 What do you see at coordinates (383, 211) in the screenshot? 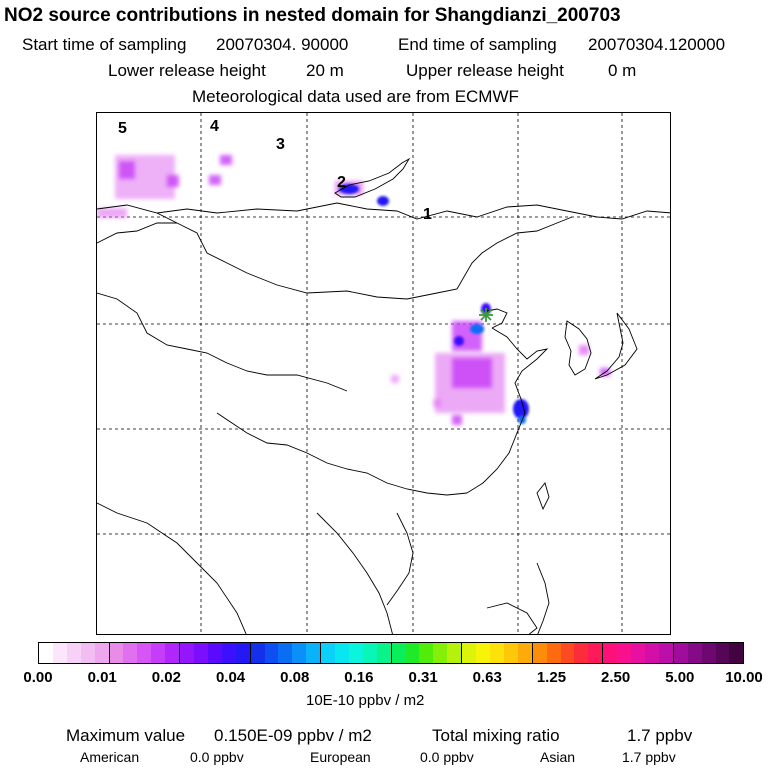
I see `border-russia-mongolia` at bounding box center [383, 211].